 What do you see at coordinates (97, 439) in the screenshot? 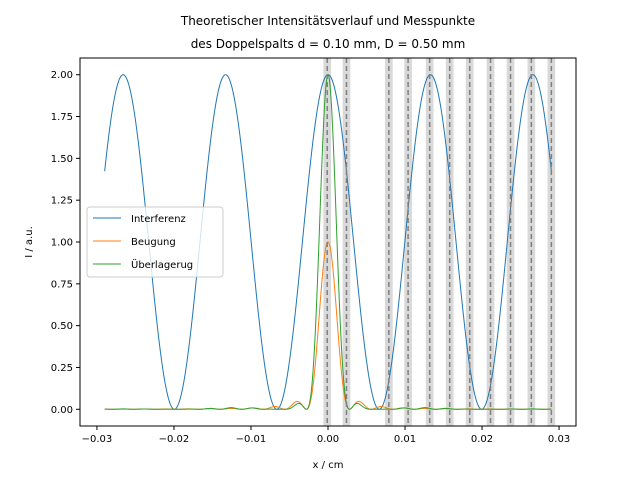
I see `x-tick-label: −0.03` at bounding box center [97, 439].